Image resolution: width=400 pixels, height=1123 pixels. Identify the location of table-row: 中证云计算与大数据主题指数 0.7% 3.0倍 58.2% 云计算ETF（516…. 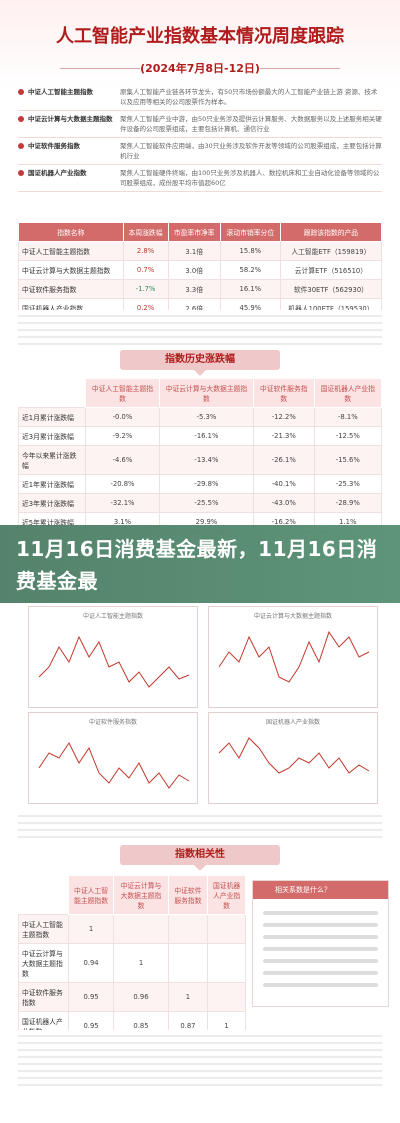
(200, 270).